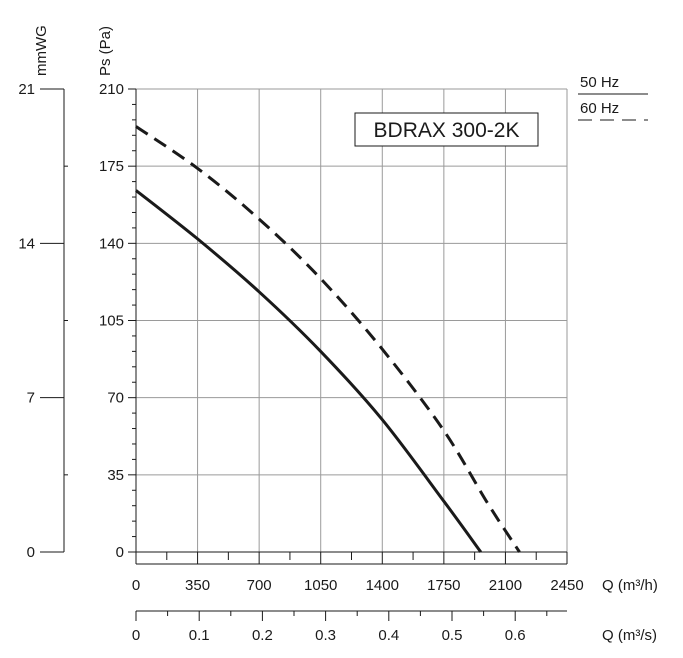  I want to click on y2-axis-title: mmWG, so click(41, 50).